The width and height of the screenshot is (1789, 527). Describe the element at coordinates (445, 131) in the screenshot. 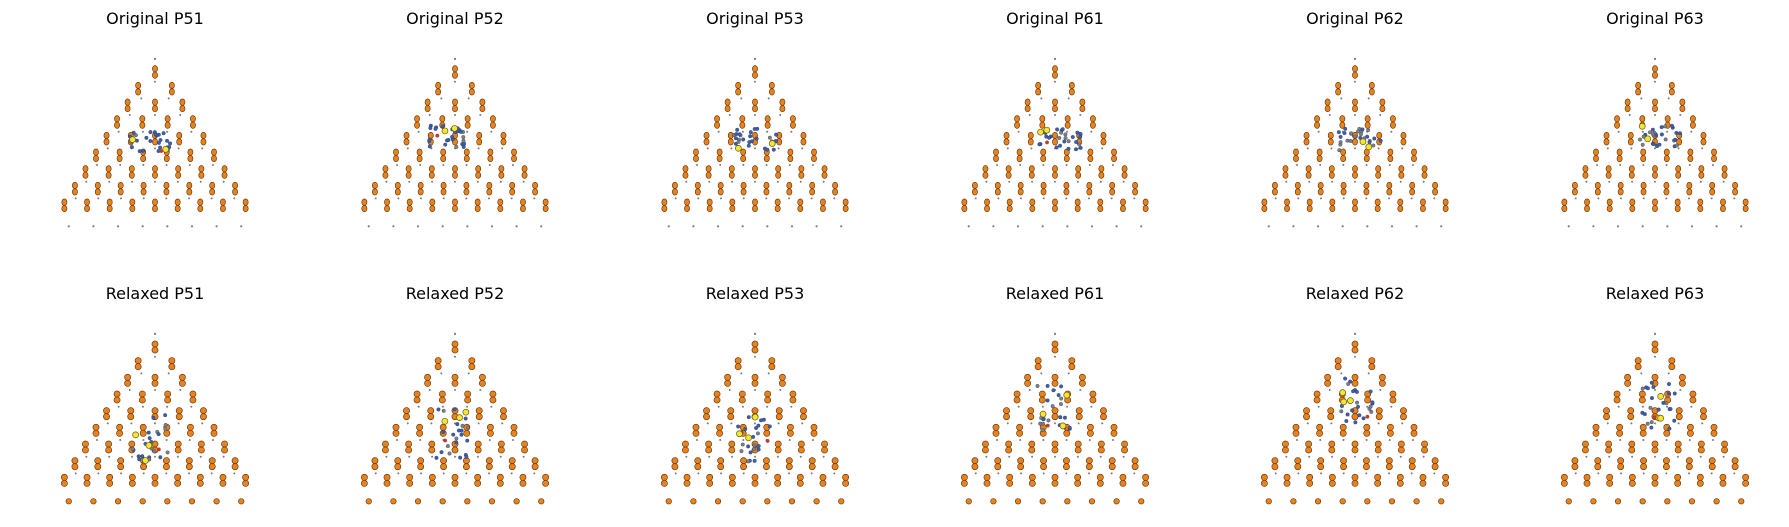

I see `defect-atom-yellow` at that location.